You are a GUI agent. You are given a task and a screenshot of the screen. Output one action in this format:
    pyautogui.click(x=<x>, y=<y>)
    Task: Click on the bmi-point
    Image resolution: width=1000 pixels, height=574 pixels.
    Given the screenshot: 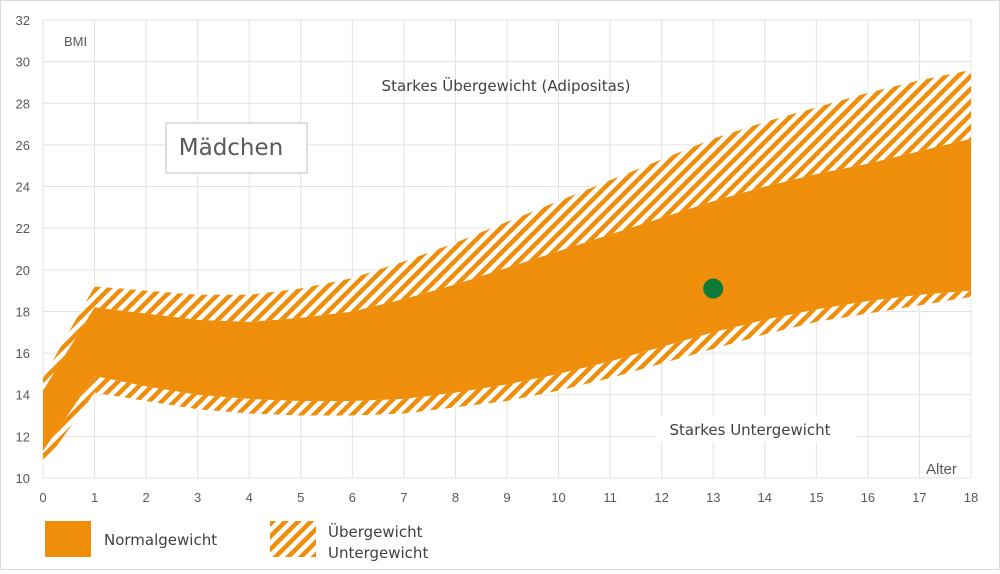 What is the action you would take?
    pyautogui.click(x=713, y=288)
    